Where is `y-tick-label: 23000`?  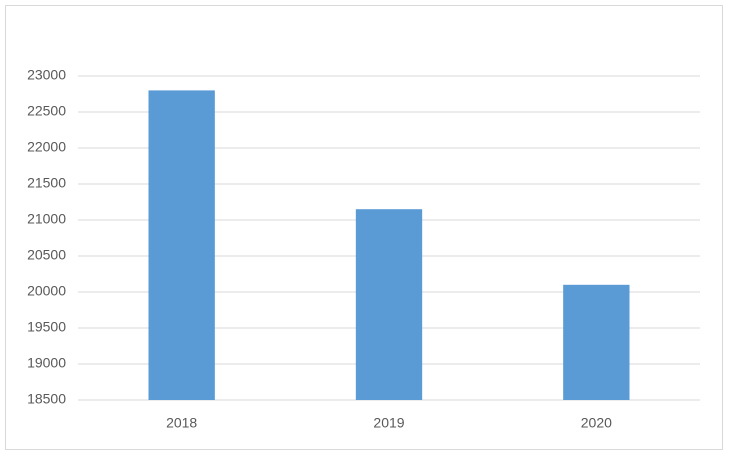
y-tick-label: 23000 is located at coordinates (46, 75).